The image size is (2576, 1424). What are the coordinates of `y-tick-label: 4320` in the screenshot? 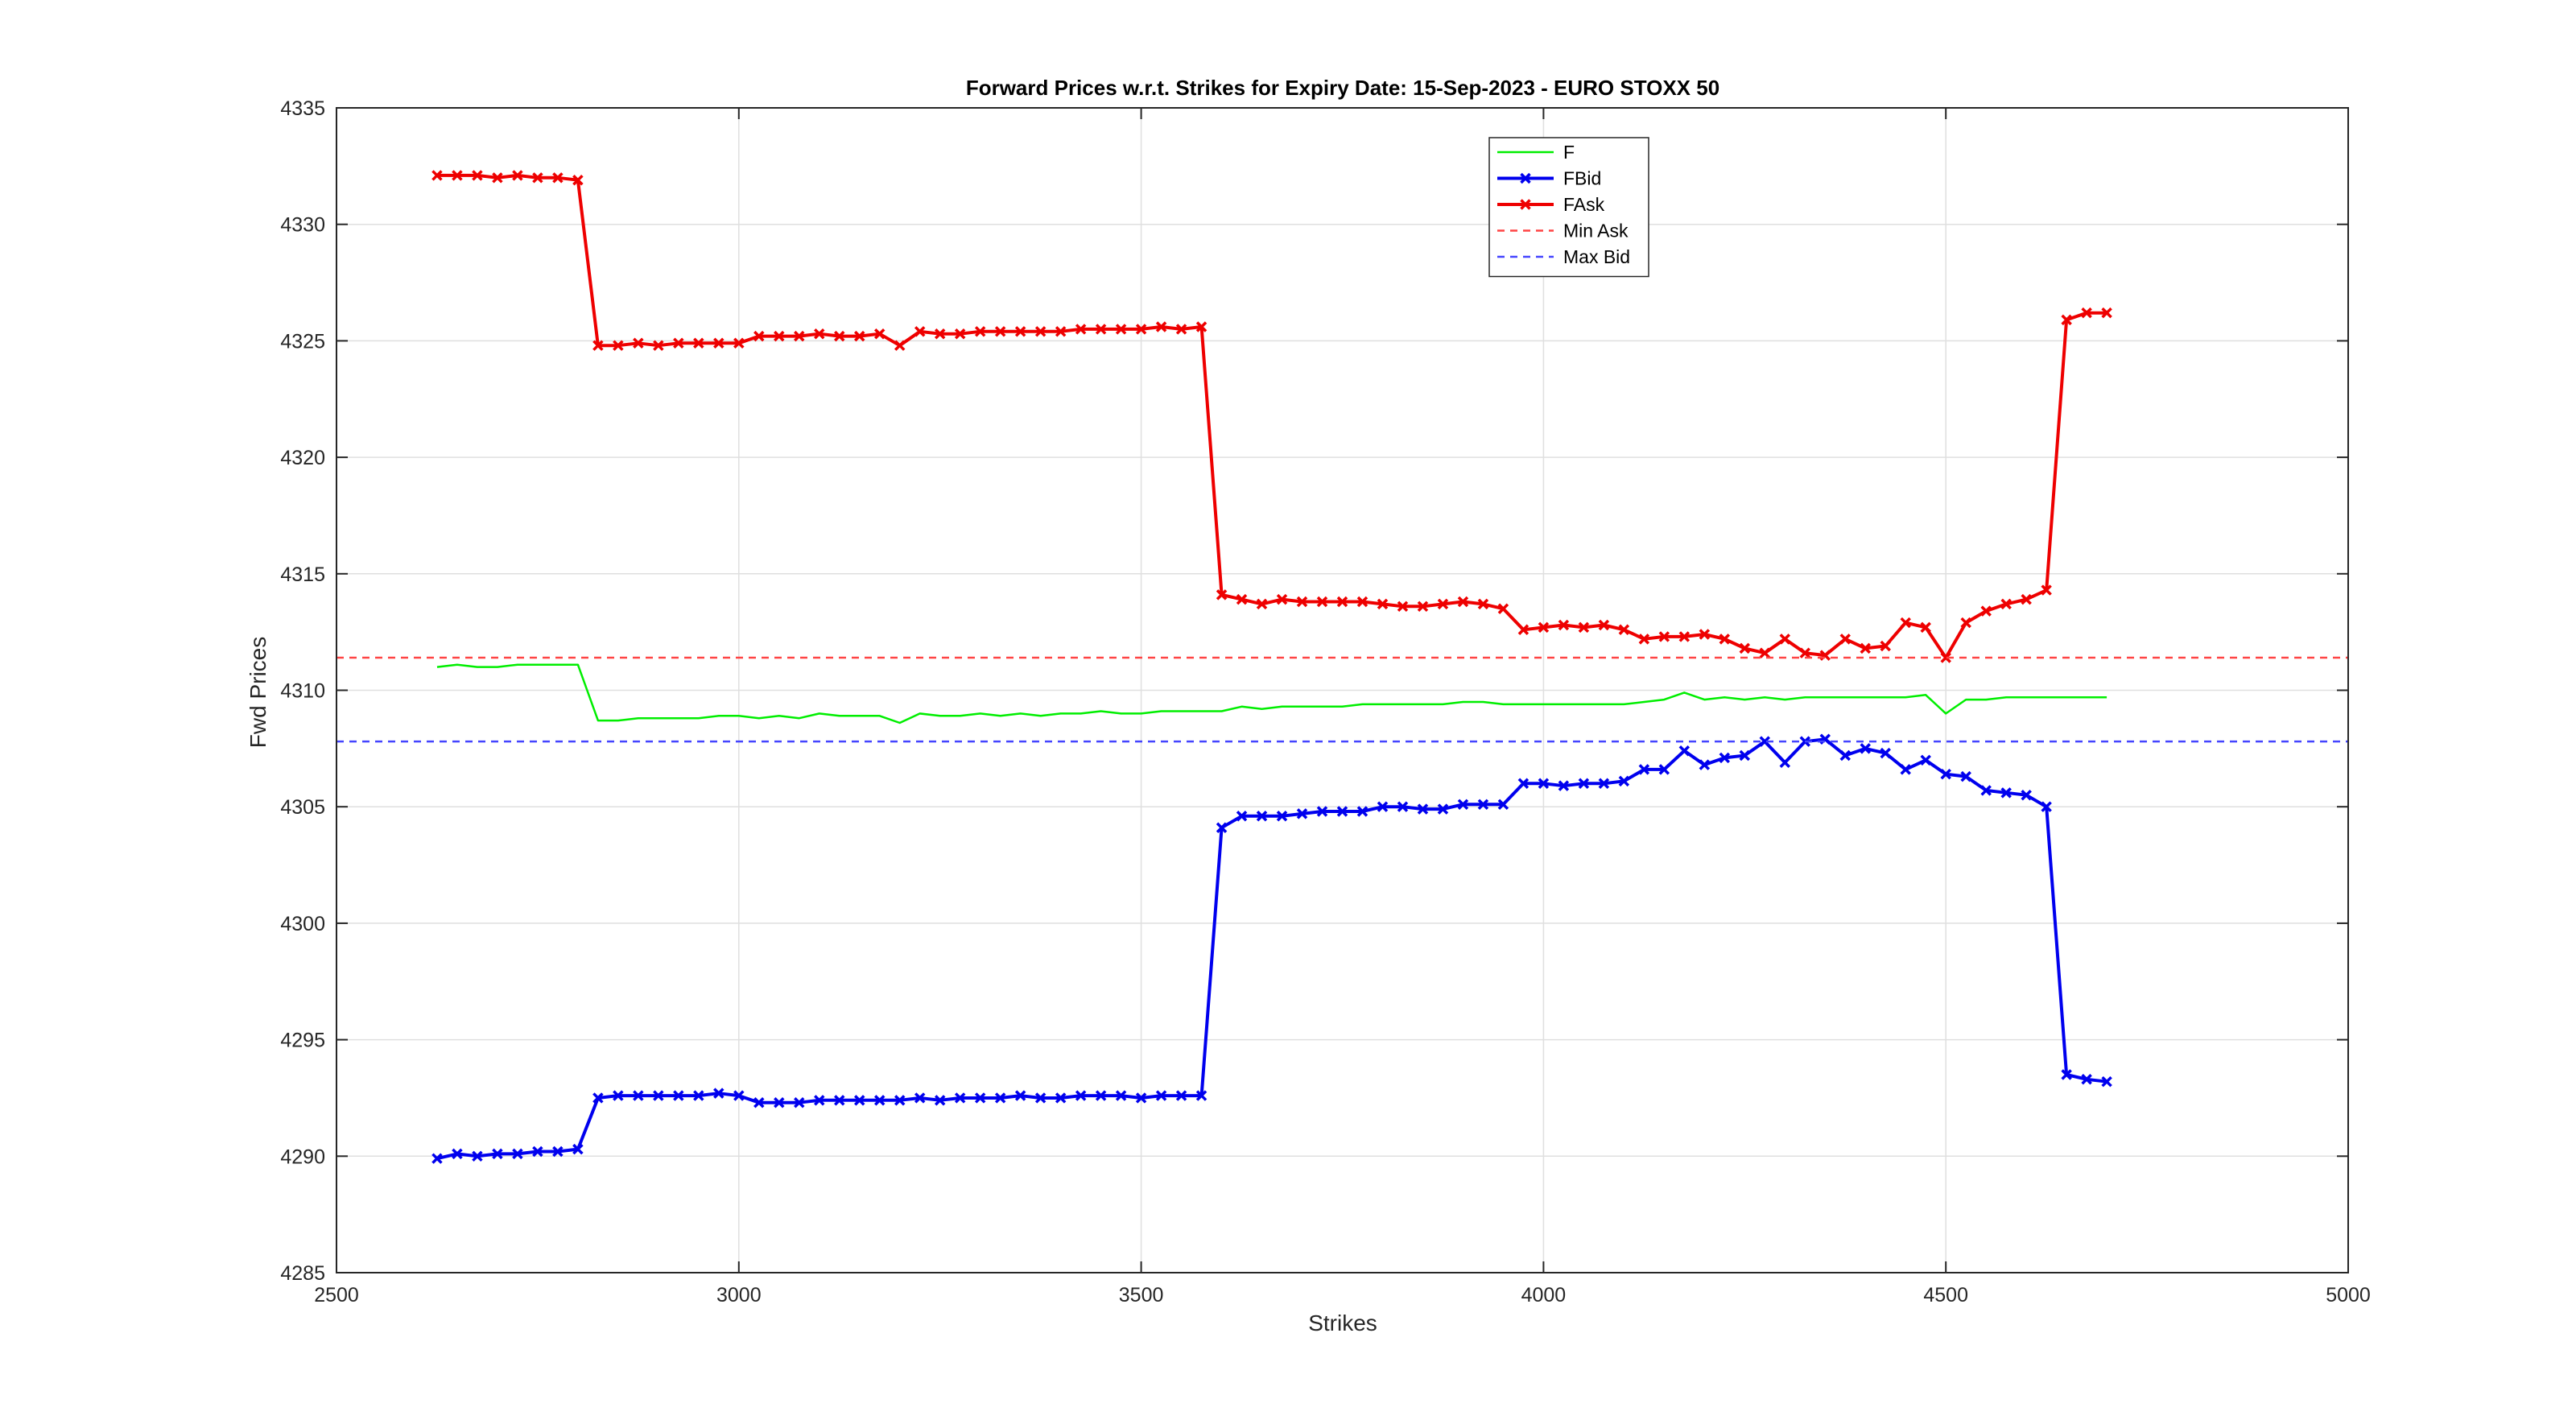 It's located at (302, 458).